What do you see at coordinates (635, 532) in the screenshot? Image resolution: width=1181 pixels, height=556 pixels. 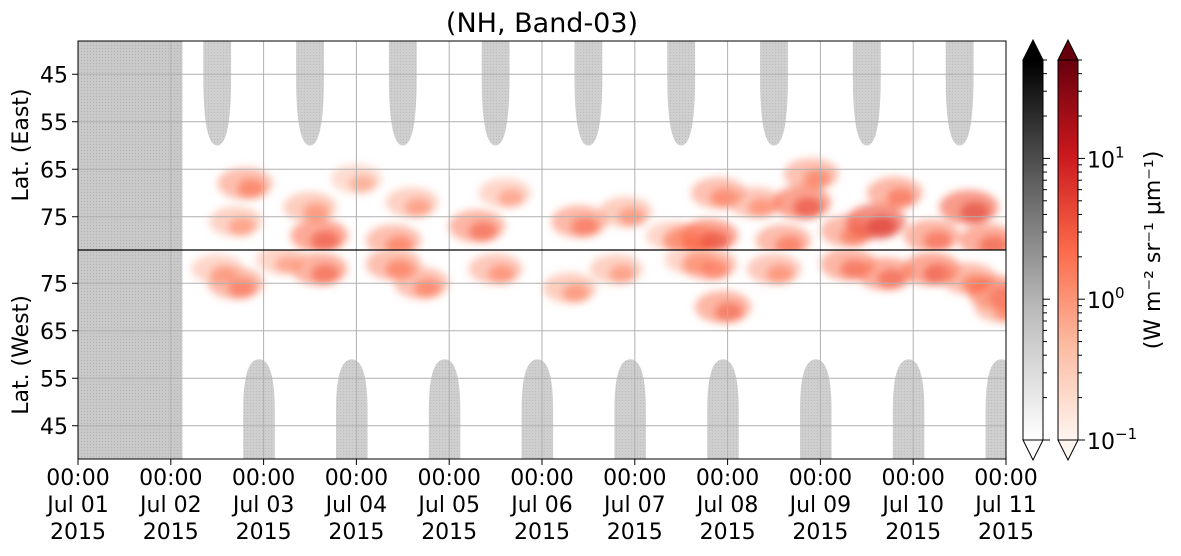 I see `x-tick-year-6: 2015` at bounding box center [635, 532].